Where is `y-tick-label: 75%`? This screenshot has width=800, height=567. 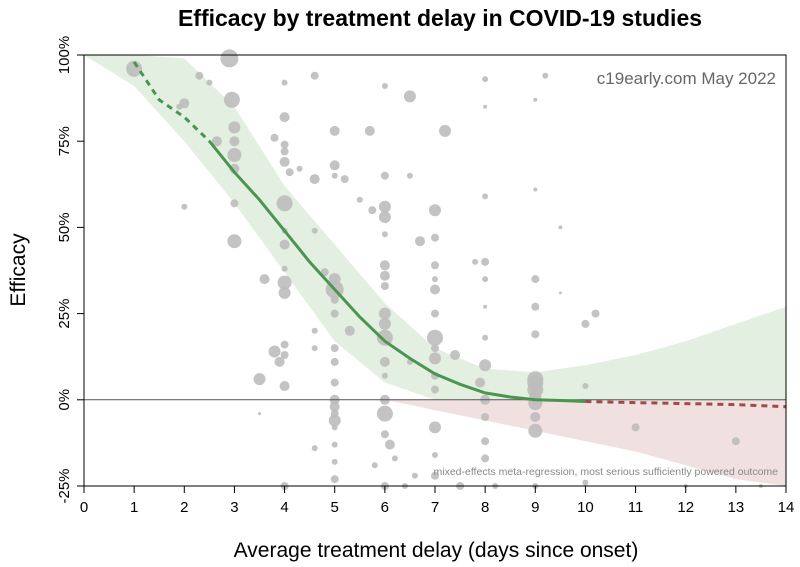 y-tick-label: 75% is located at coordinates (64, 141).